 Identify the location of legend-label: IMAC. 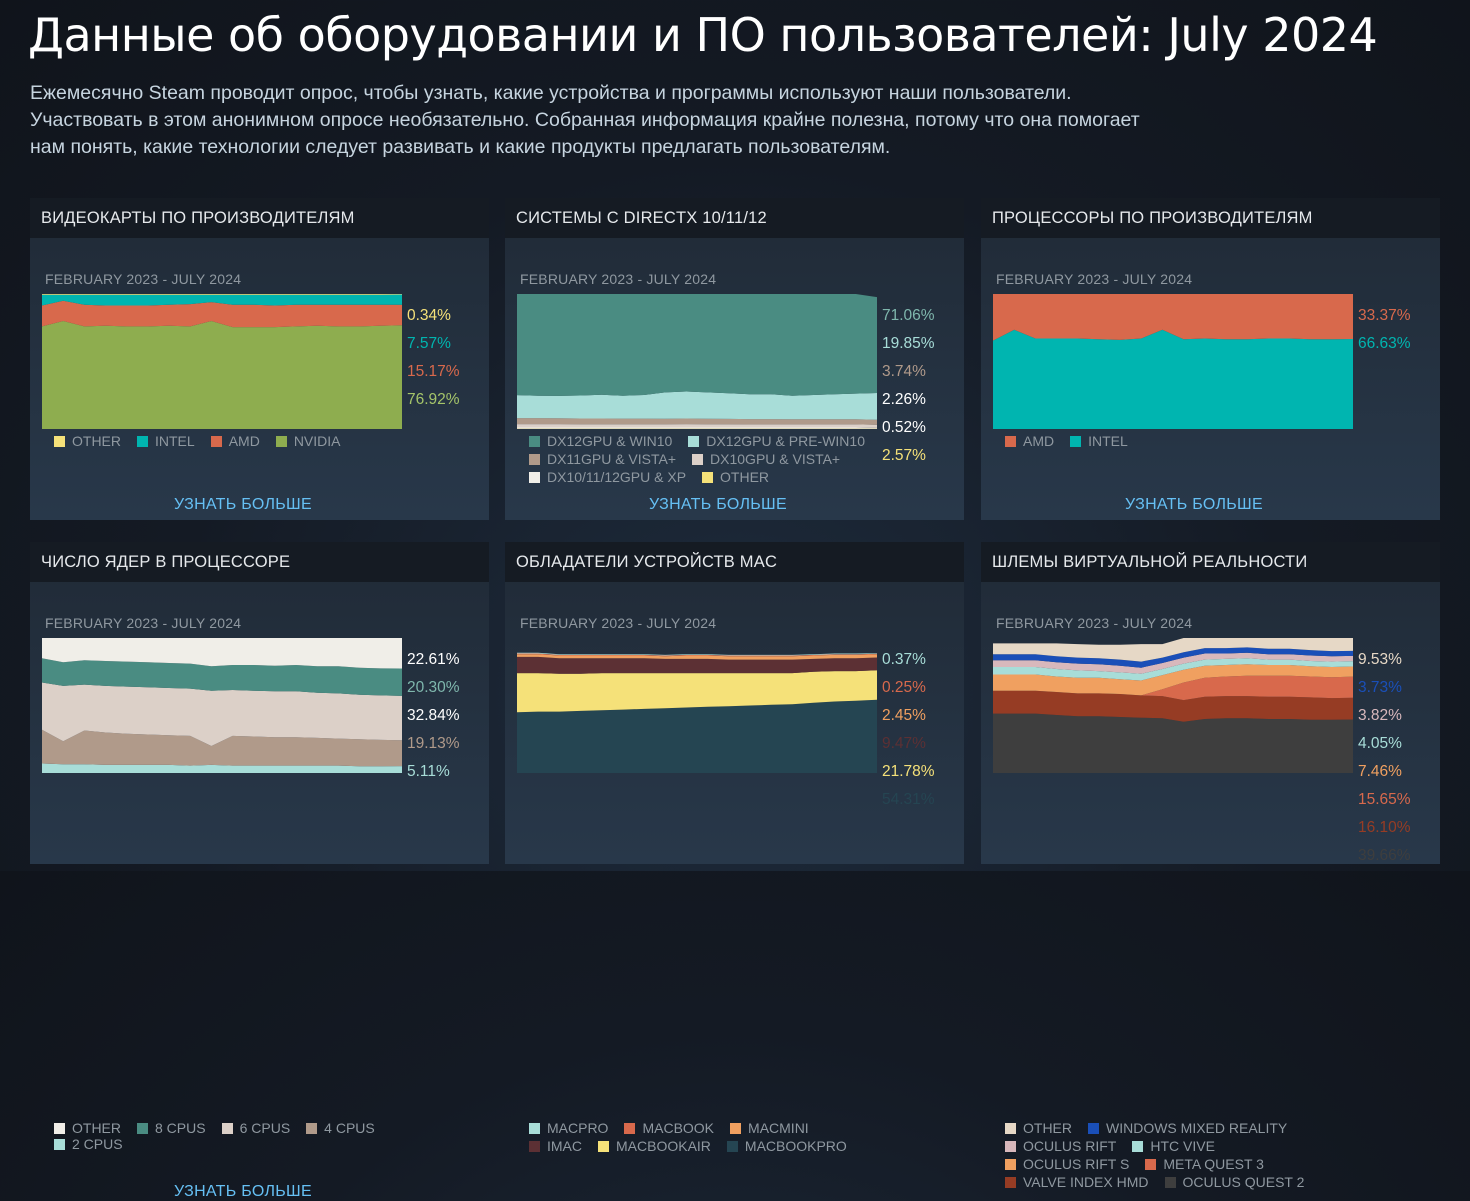
(564, 1146).